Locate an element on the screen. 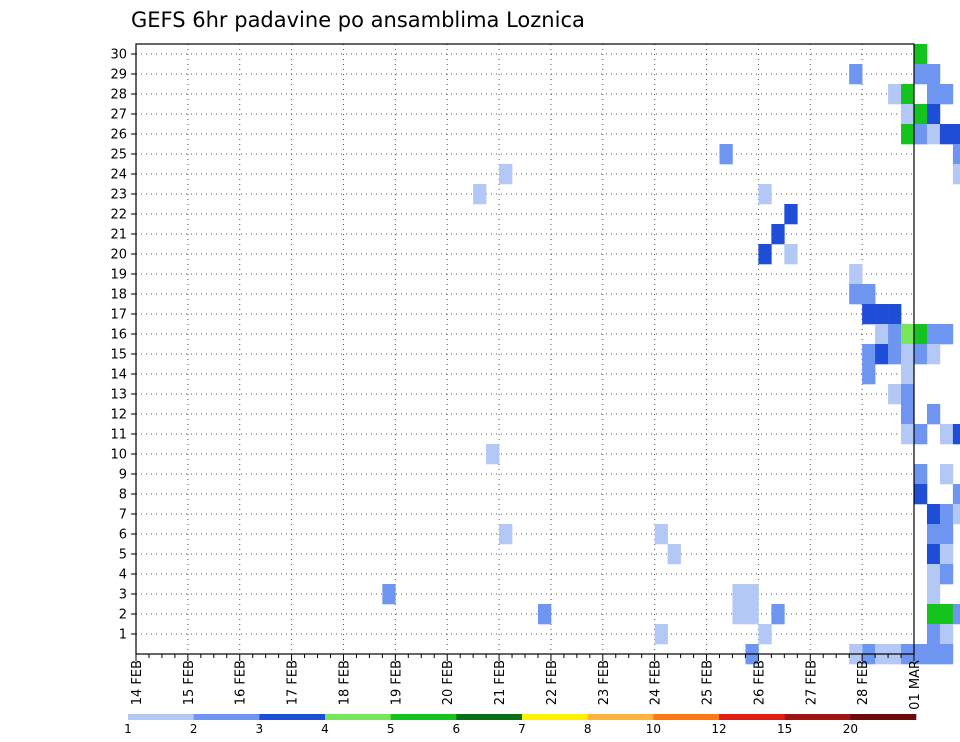 Image resolution: width=960 pixels, height=742 pixels. y-tick-label: 15 is located at coordinates (118, 355).